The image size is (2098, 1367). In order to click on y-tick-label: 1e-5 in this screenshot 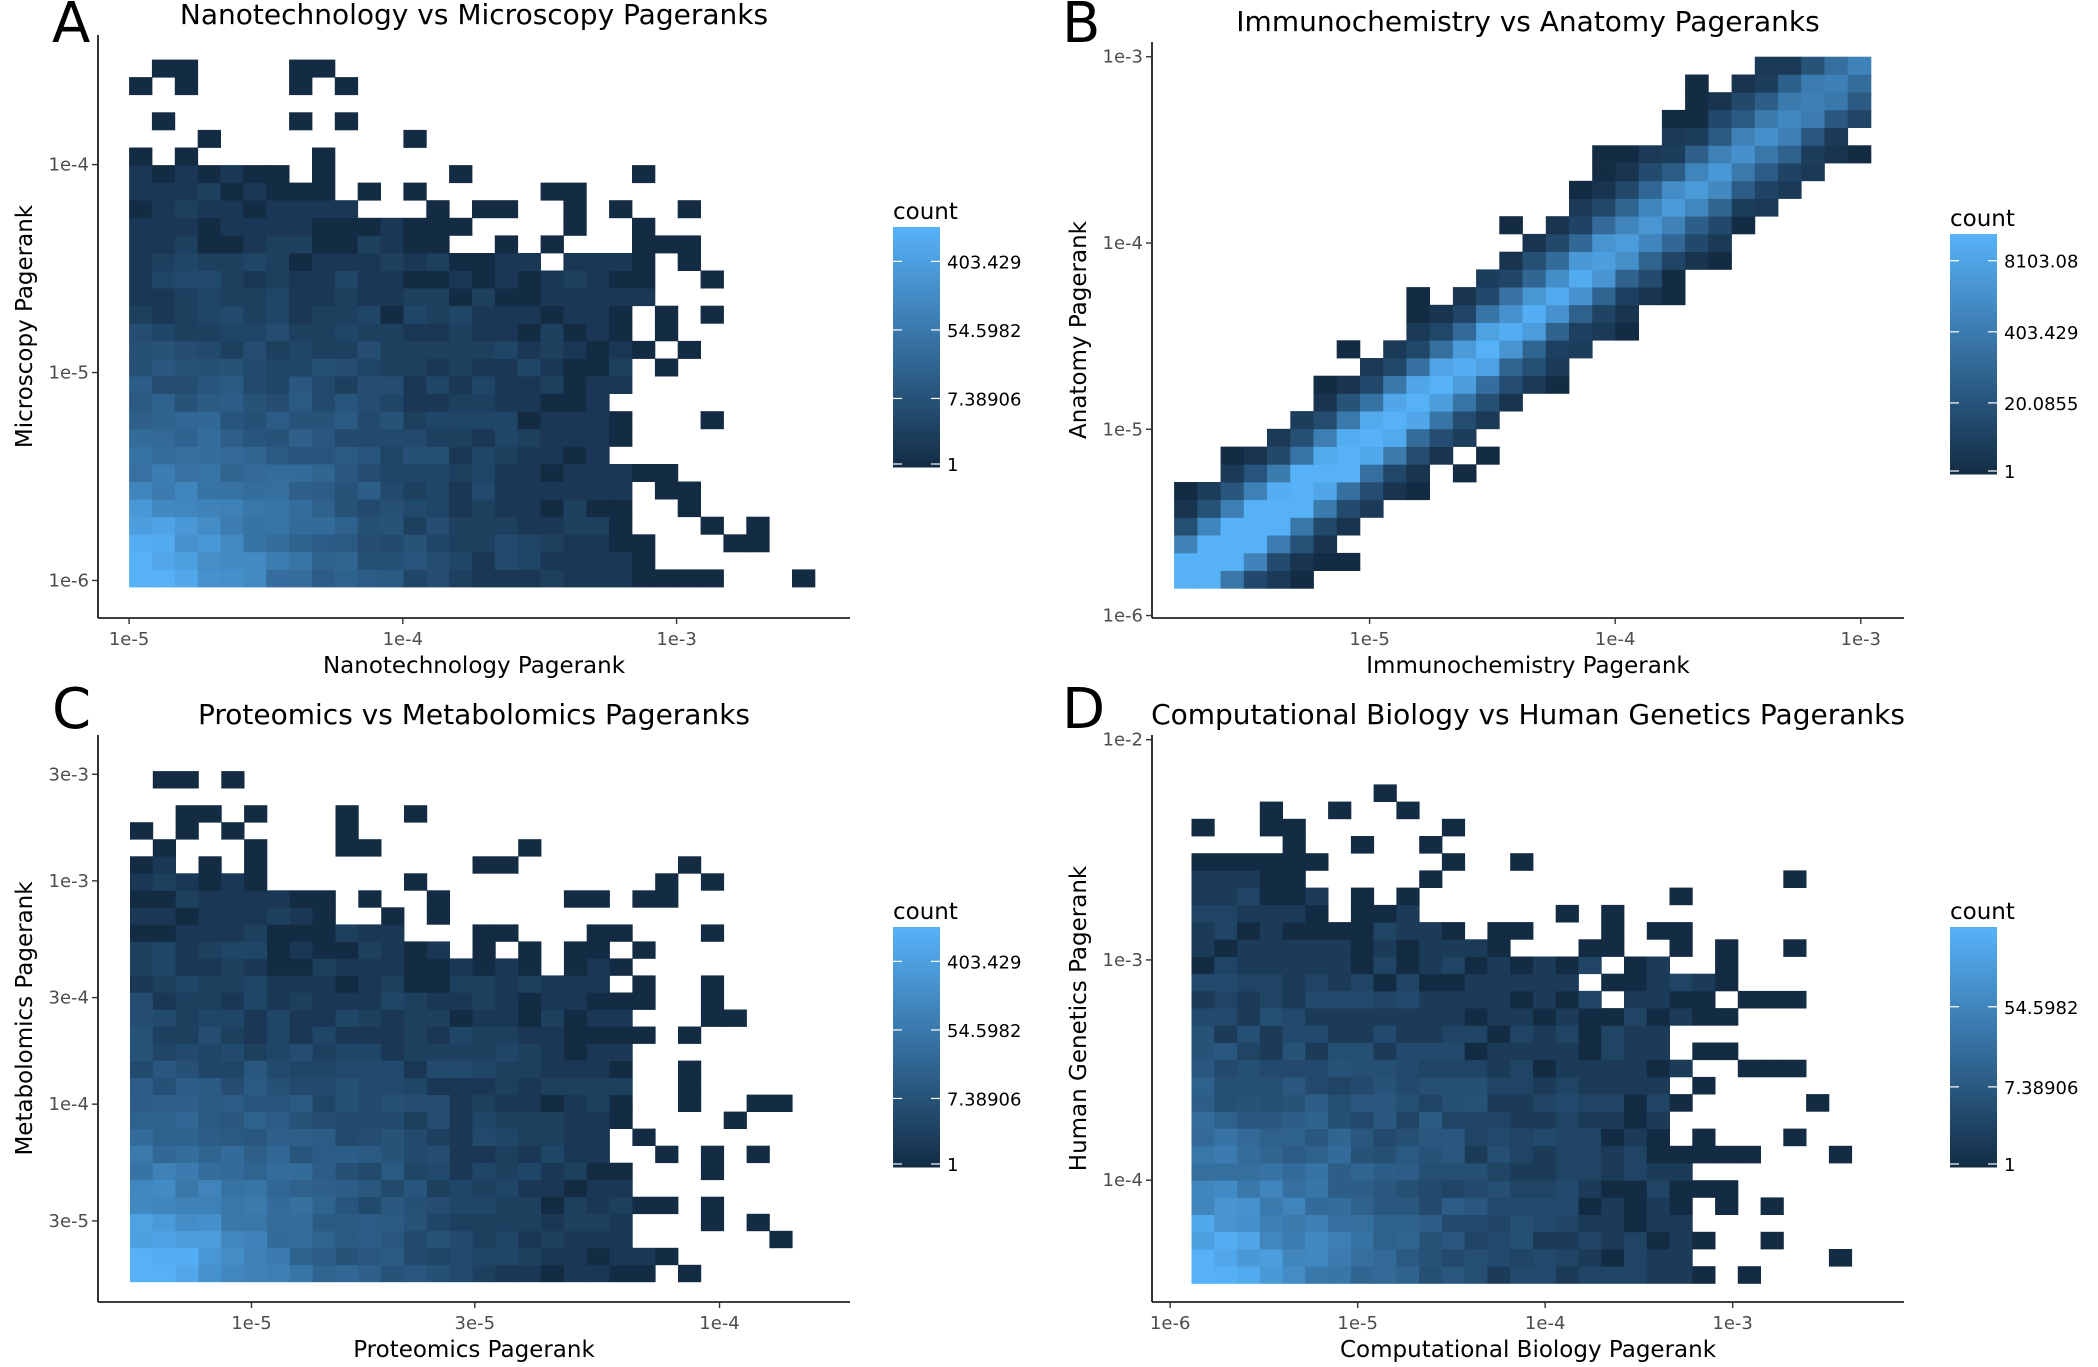, I will do `click(69, 373)`.